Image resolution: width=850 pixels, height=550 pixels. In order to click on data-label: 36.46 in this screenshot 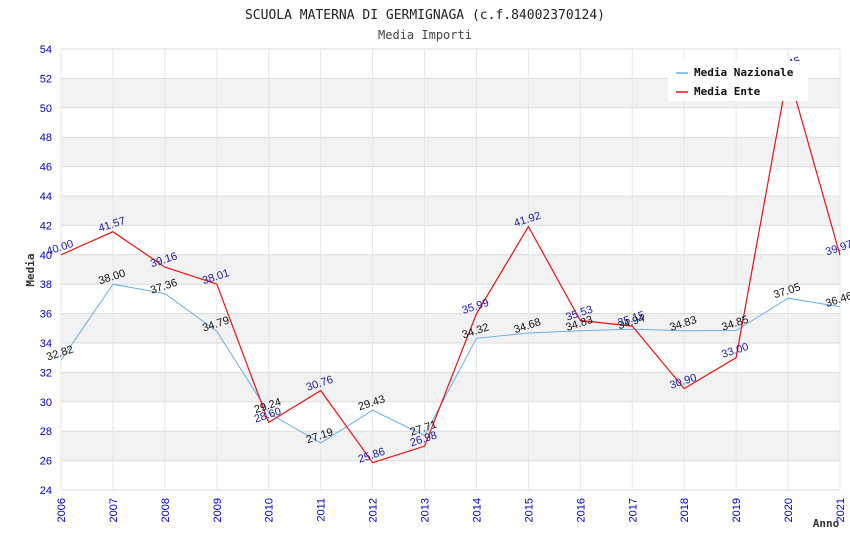, I will do `click(837, 300)`.